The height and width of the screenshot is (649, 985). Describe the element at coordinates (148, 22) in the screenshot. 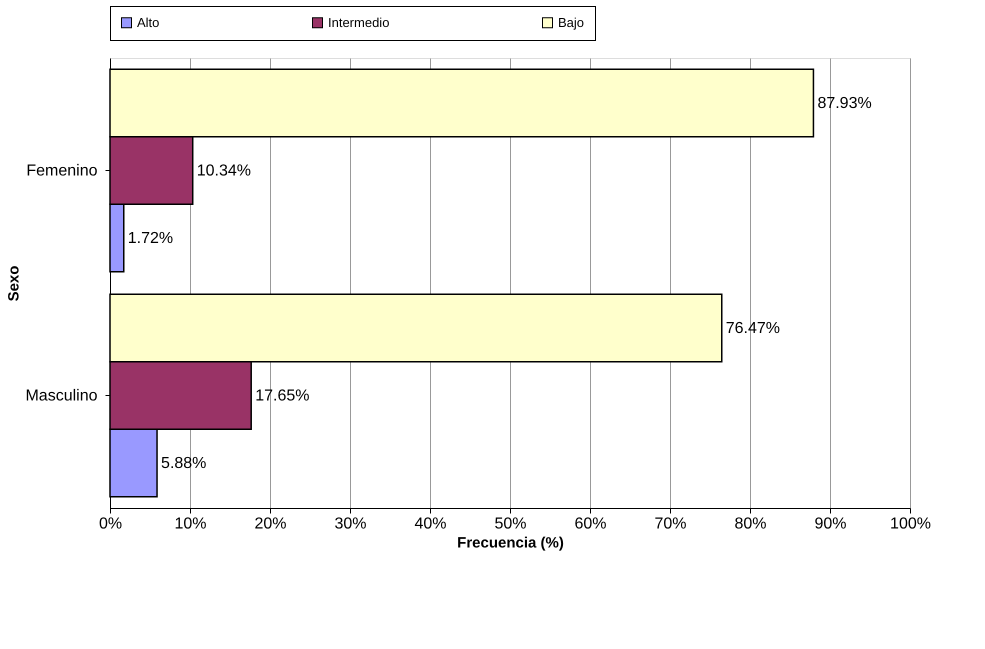

I see `legend-label: Alto` at that location.